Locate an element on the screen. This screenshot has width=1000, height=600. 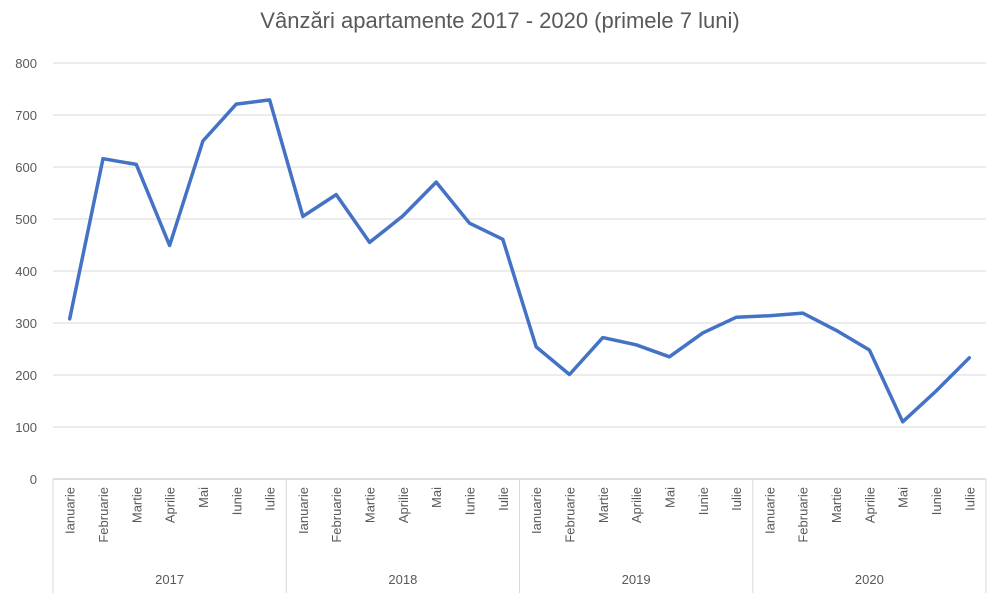
year-group-label: 2020 is located at coordinates (869, 579).